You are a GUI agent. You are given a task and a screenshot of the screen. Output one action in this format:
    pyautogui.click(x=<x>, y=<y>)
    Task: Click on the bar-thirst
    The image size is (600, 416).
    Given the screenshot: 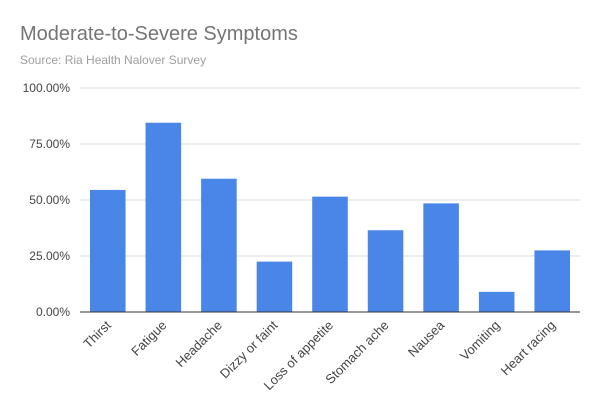 What is the action you would take?
    pyautogui.click(x=108, y=250)
    